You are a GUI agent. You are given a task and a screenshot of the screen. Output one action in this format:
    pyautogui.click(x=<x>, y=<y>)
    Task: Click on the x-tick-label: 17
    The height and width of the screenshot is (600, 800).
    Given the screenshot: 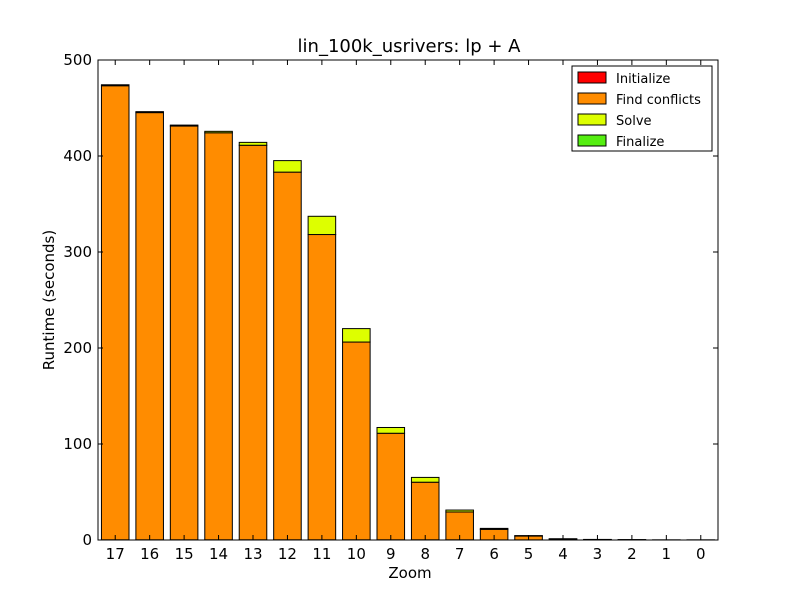 What is the action you would take?
    pyautogui.click(x=115, y=554)
    